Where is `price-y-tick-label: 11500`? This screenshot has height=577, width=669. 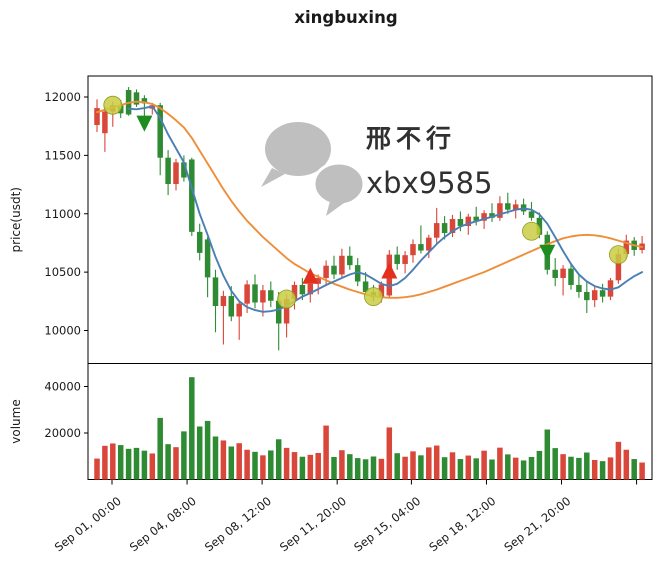
price-y-tick-label: 11500 is located at coordinates (62, 155).